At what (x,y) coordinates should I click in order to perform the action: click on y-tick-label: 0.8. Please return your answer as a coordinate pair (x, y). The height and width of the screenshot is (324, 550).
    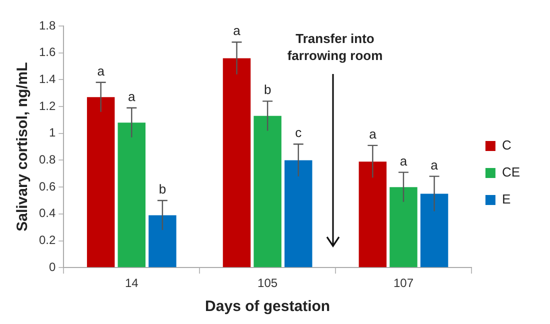
    Looking at the image, I should click on (47, 159).